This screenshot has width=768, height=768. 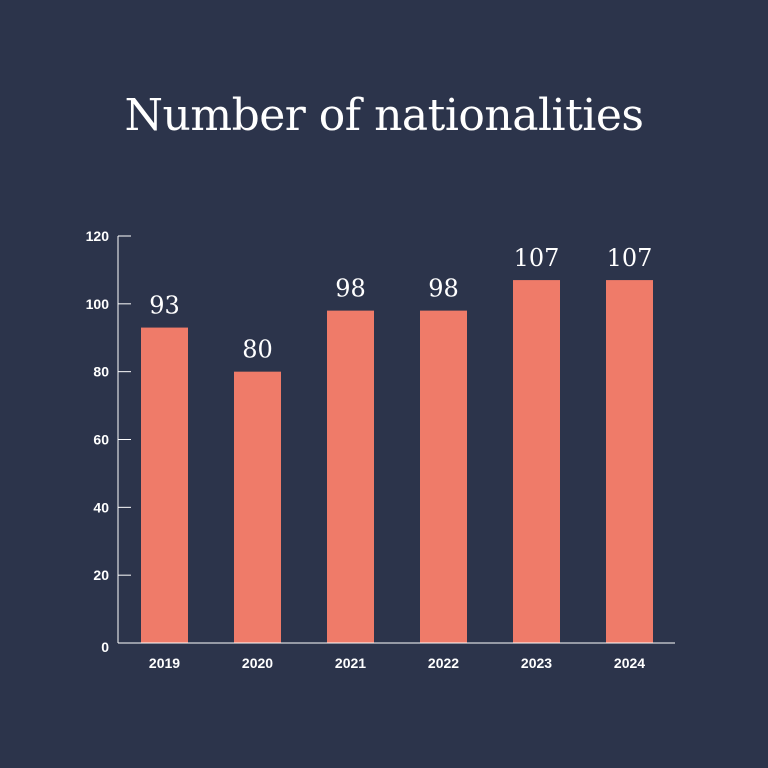 I want to click on y-tick-label-20: 20, so click(x=101, y=575).